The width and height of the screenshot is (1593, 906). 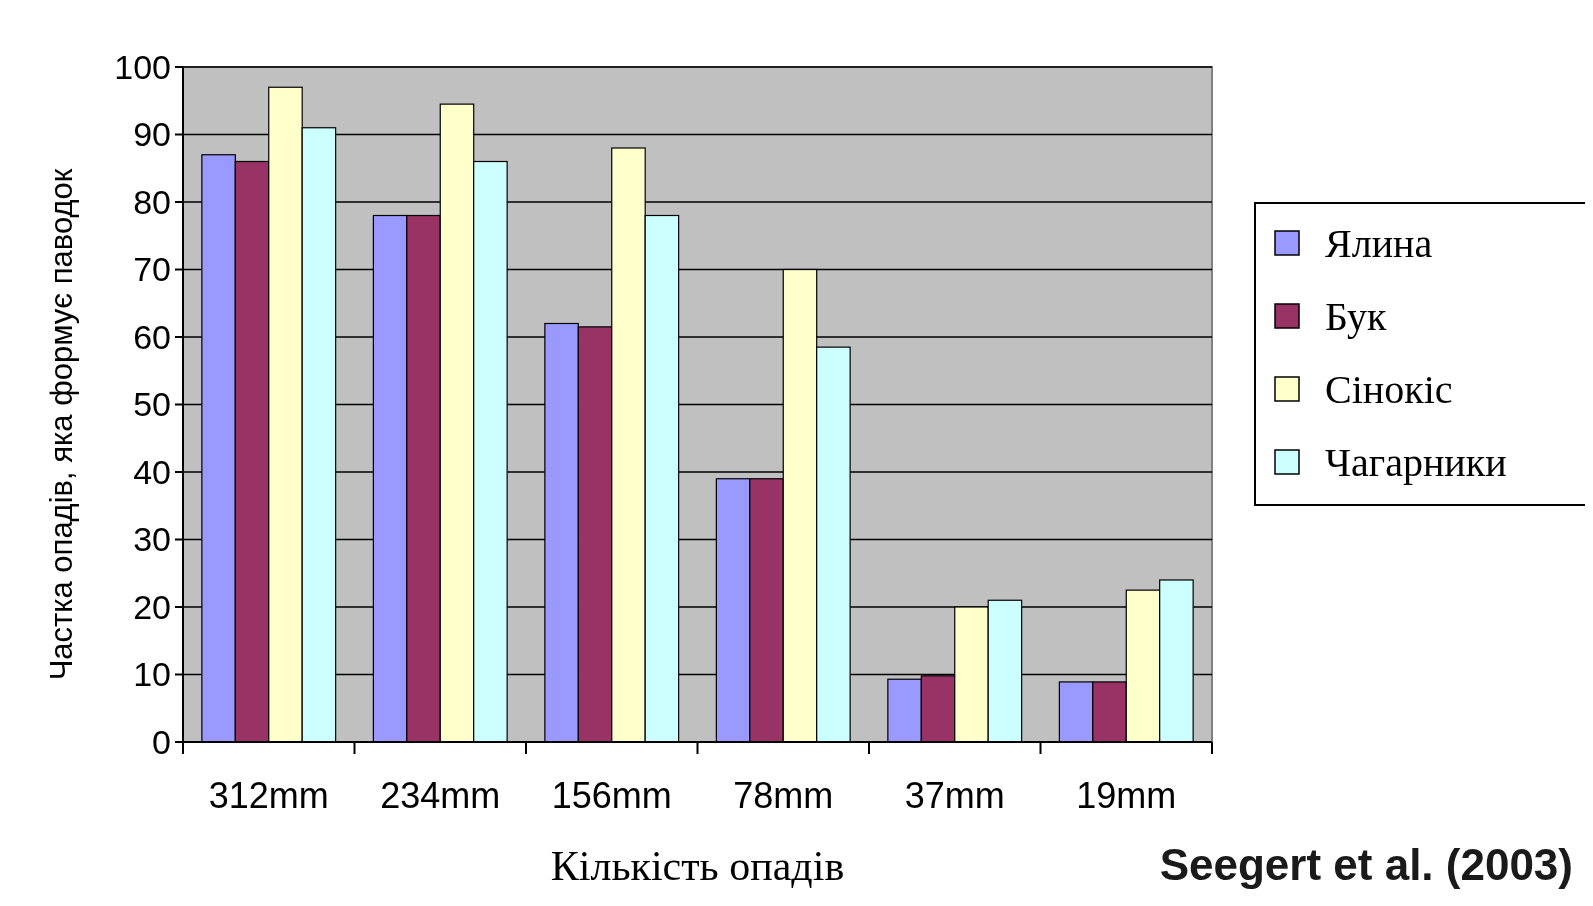 I want to click on y-tick-label: 40, so click(x=152, y=471).